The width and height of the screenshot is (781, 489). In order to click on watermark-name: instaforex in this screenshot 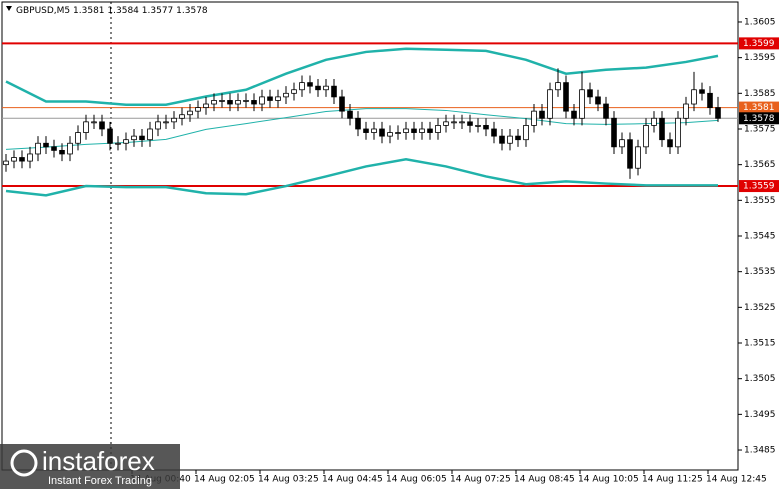, I will do `click(98, 461)`.